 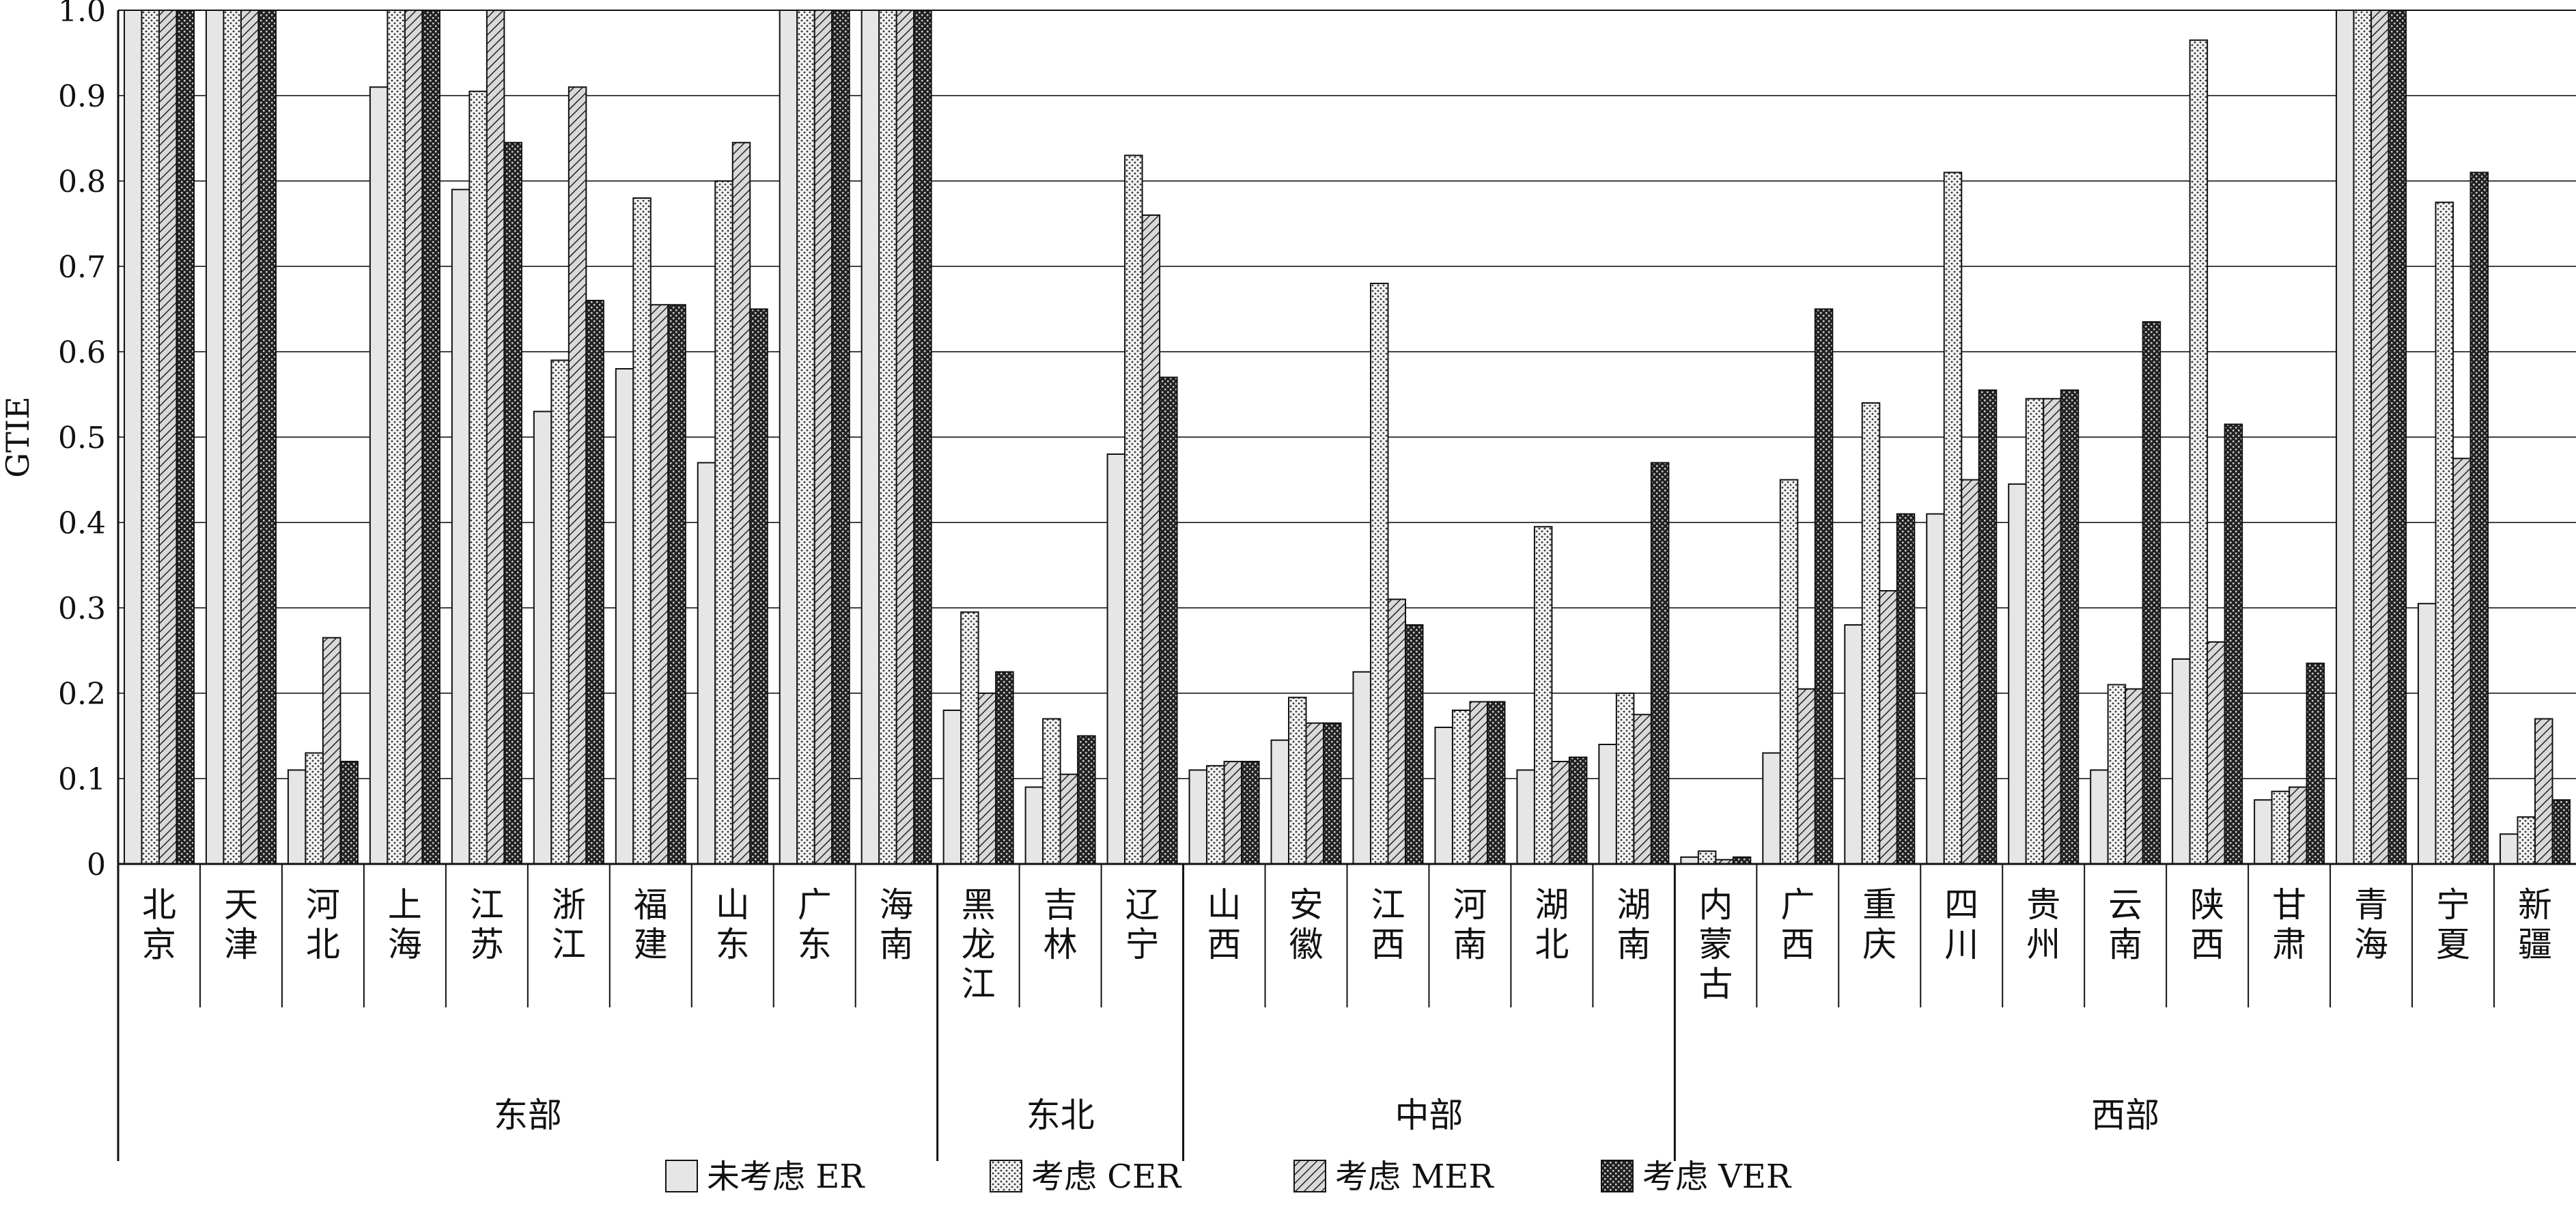 What do you see at coordinates (815, 924) in the screenshot?
I see `category-label: 广东` at bounding box center [815, 924].